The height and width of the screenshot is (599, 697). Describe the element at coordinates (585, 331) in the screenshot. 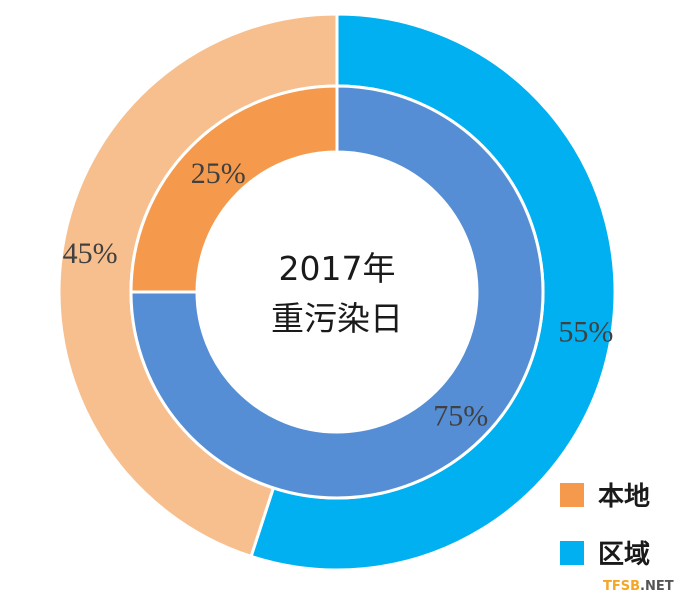

I see `outer-ring-label-0: 55%` at that location.